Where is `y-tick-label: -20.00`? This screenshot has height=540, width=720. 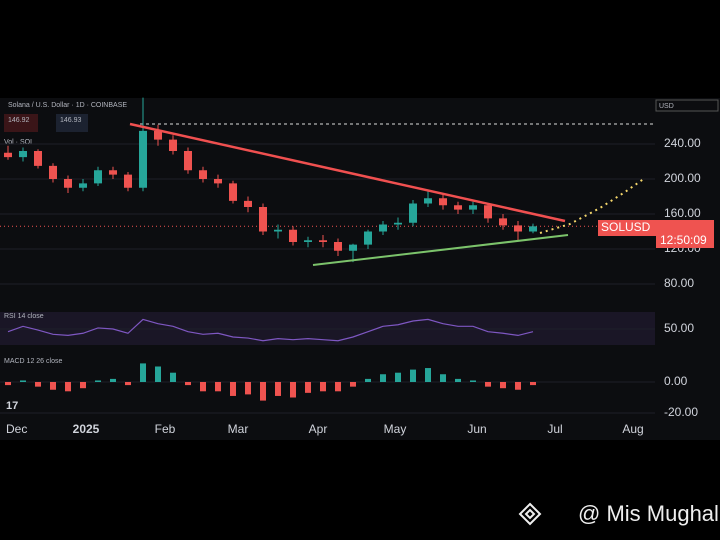 y-tick-label: -20.00 is located at coordinates (681, 412).